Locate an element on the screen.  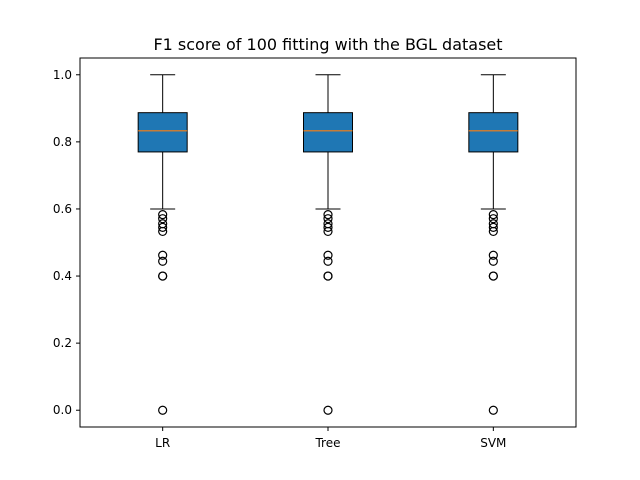
y-tick-label: 0.8 is located at coordinates (62, 142).